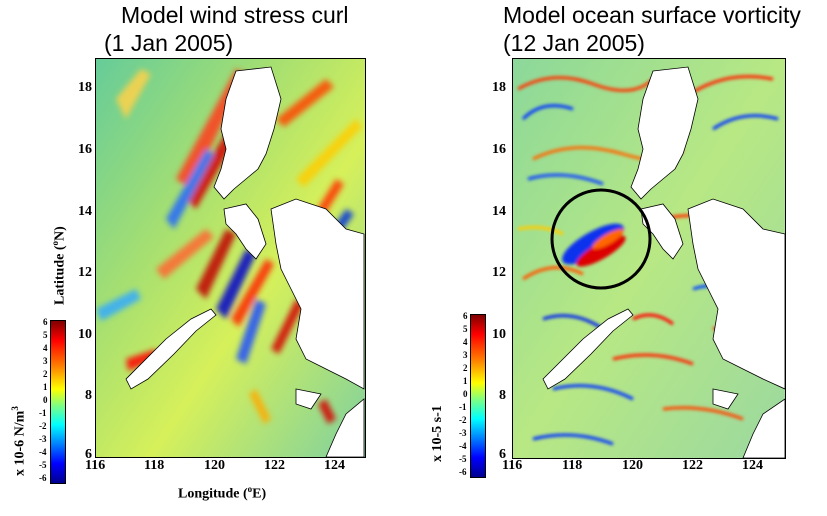 Image resolution: width=827 pixels, height=516 pixels. Describe the element at coordinates (274, 465) in the screenshot. I see `left-xtick-122: 122` at that location.